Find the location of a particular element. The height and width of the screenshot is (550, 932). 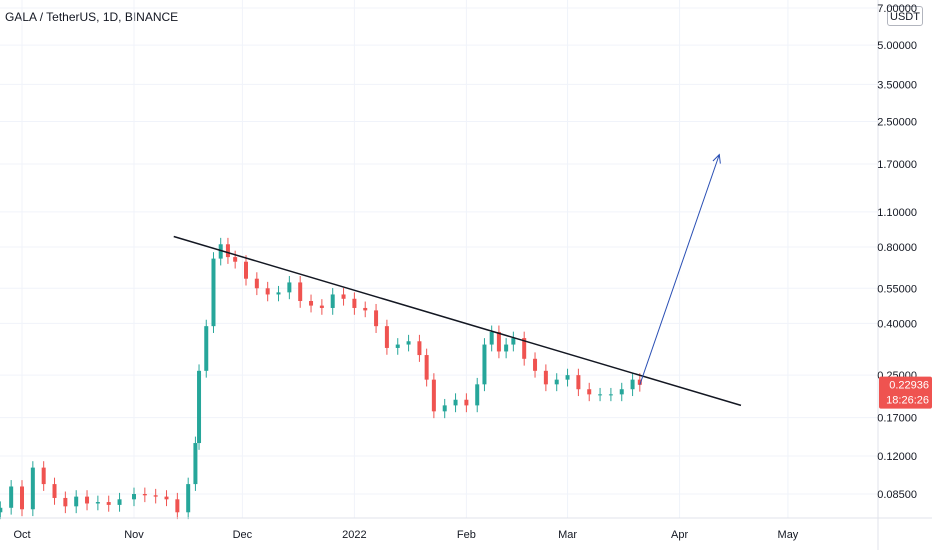

projection-arrow is located at coordinates (679, 269).